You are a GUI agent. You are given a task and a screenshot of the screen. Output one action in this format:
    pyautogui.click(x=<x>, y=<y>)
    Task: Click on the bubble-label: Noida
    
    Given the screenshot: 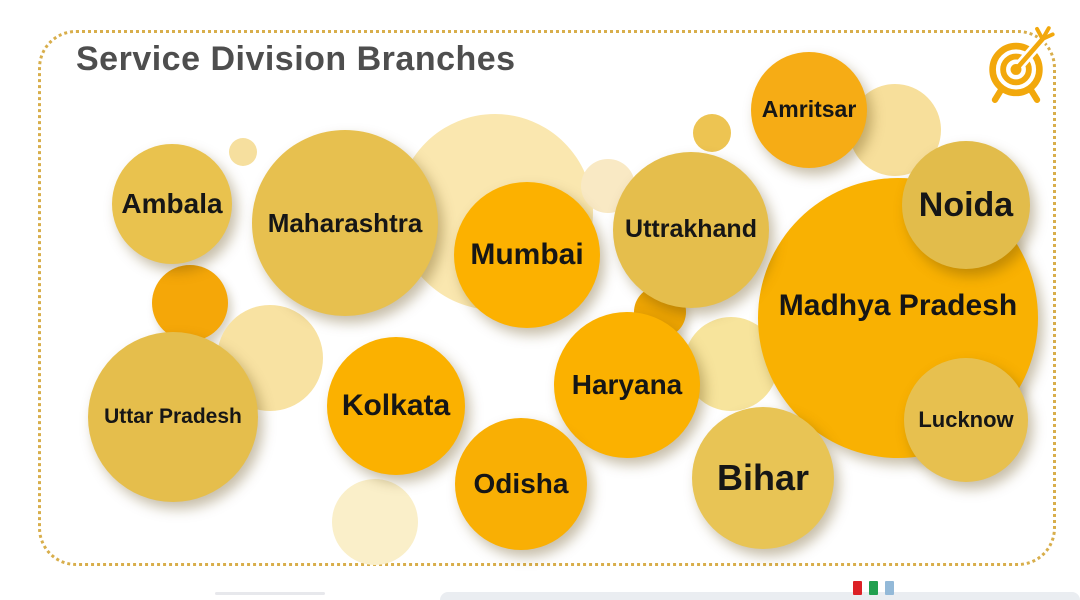 What is the action you would take?
    pyautogui.click(x=966, y=204)
    